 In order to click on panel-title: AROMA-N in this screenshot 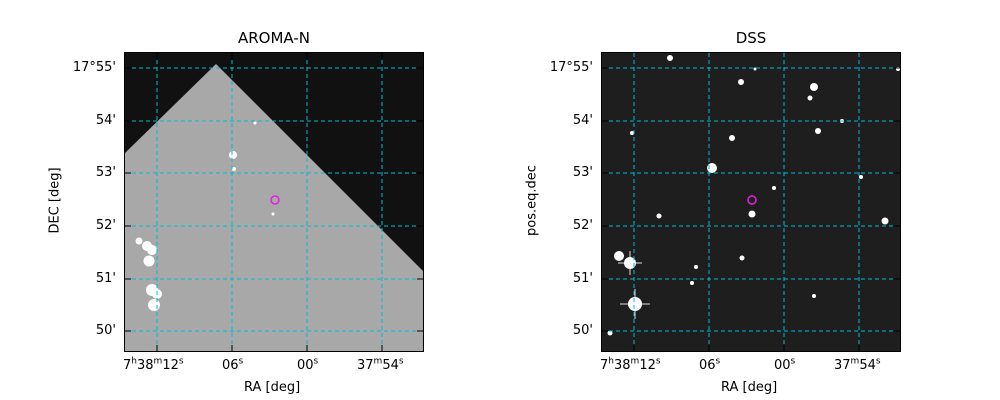, I will do `click(274, 38)`.